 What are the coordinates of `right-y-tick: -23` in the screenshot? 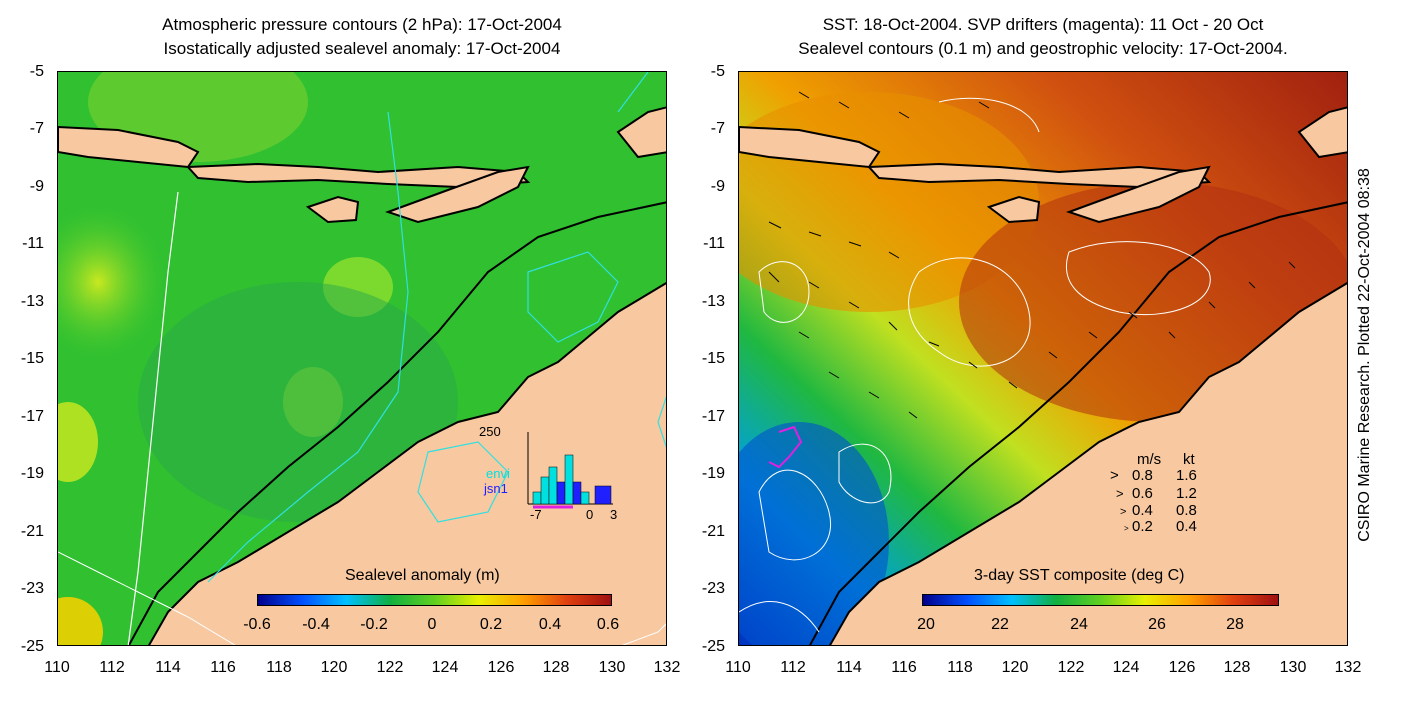 It's located at (713, 588).